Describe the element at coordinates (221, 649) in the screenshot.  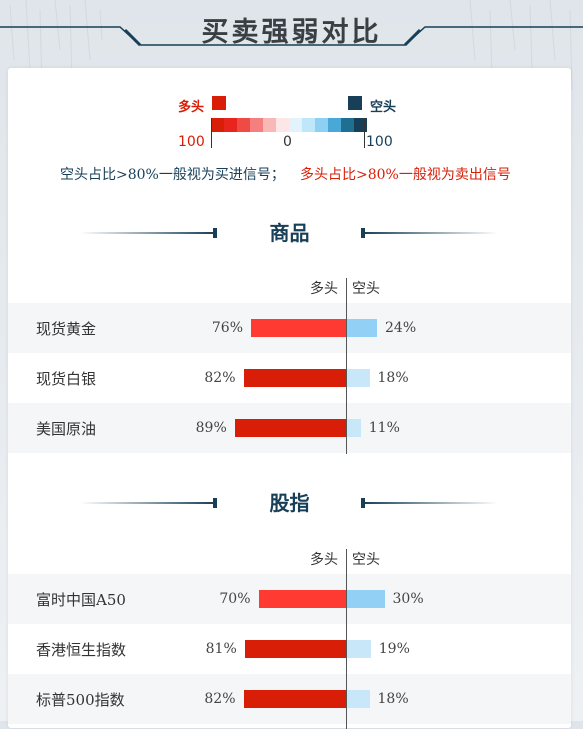
I see `long-value-label: 81%` at that location.